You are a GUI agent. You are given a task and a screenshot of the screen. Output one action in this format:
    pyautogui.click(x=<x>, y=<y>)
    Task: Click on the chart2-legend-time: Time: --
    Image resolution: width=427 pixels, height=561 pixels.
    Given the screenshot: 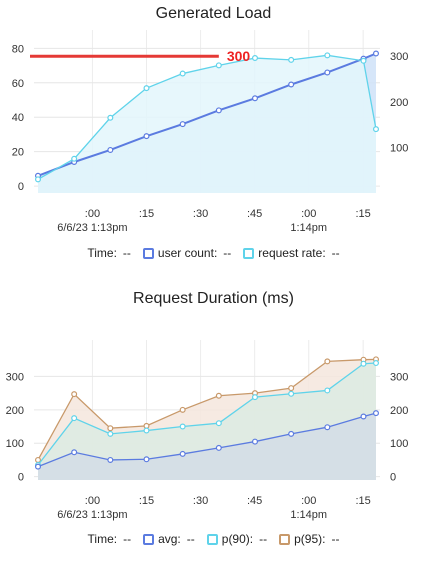 What is the action you would take?
    pyautogui.click(x=109, y=539)
    